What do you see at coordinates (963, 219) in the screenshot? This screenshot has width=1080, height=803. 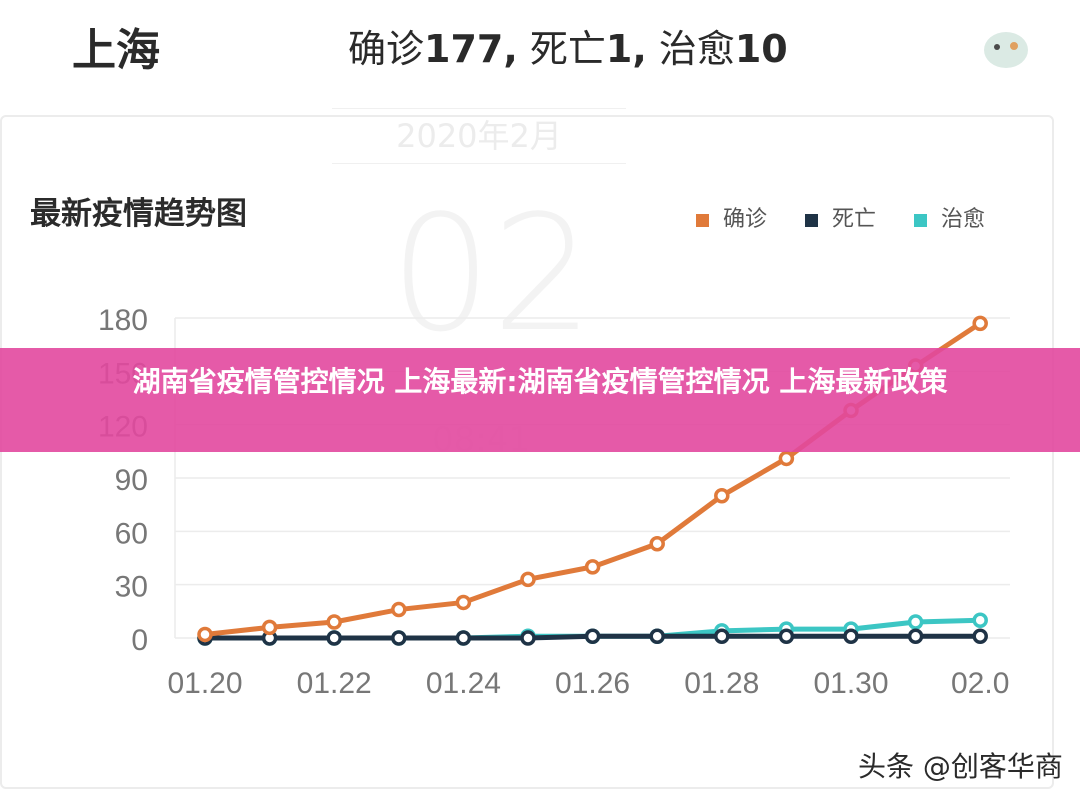 I see `legend-label-cured: 治愈` at bounding box center [963, 219].